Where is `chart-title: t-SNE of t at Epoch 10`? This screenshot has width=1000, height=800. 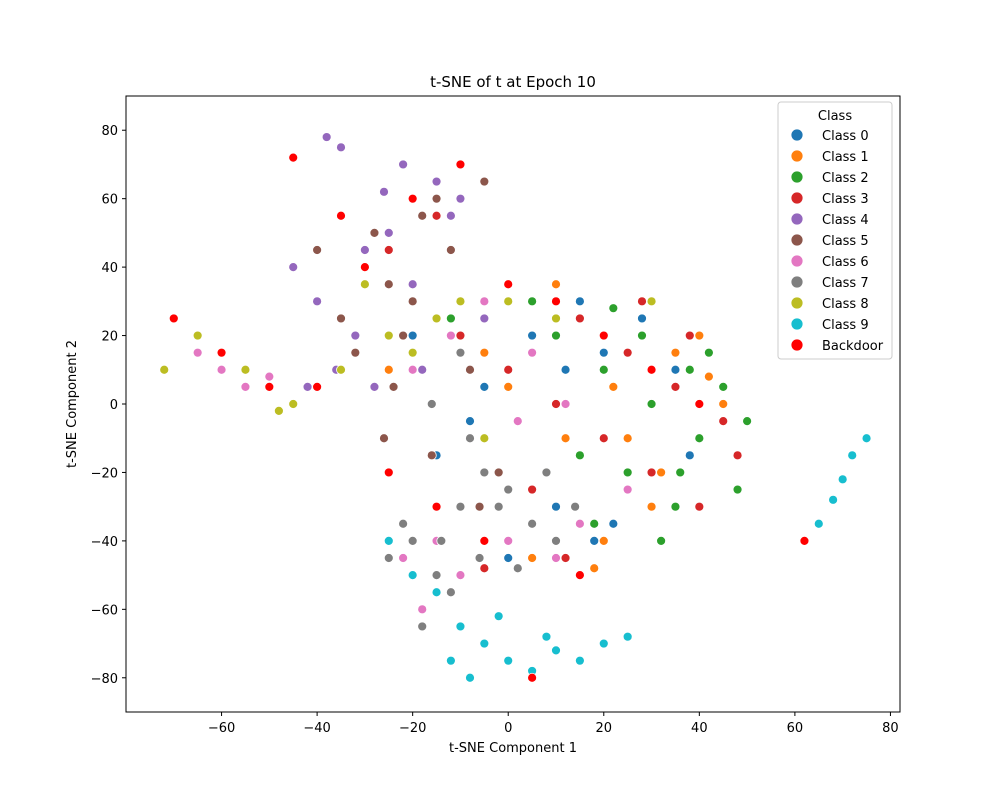 chart-title: t-SNE of t at Epoch 10 is located at coordinates (513, 82).